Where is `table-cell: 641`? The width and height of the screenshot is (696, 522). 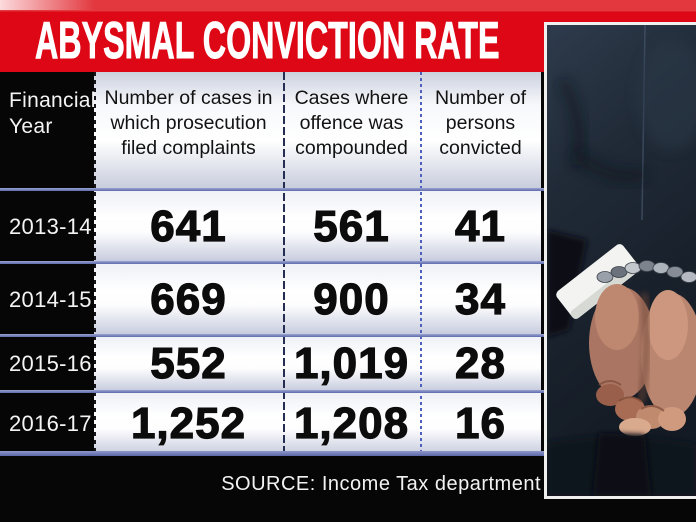
table-cell: 641 is located at coordinates (188, 226).